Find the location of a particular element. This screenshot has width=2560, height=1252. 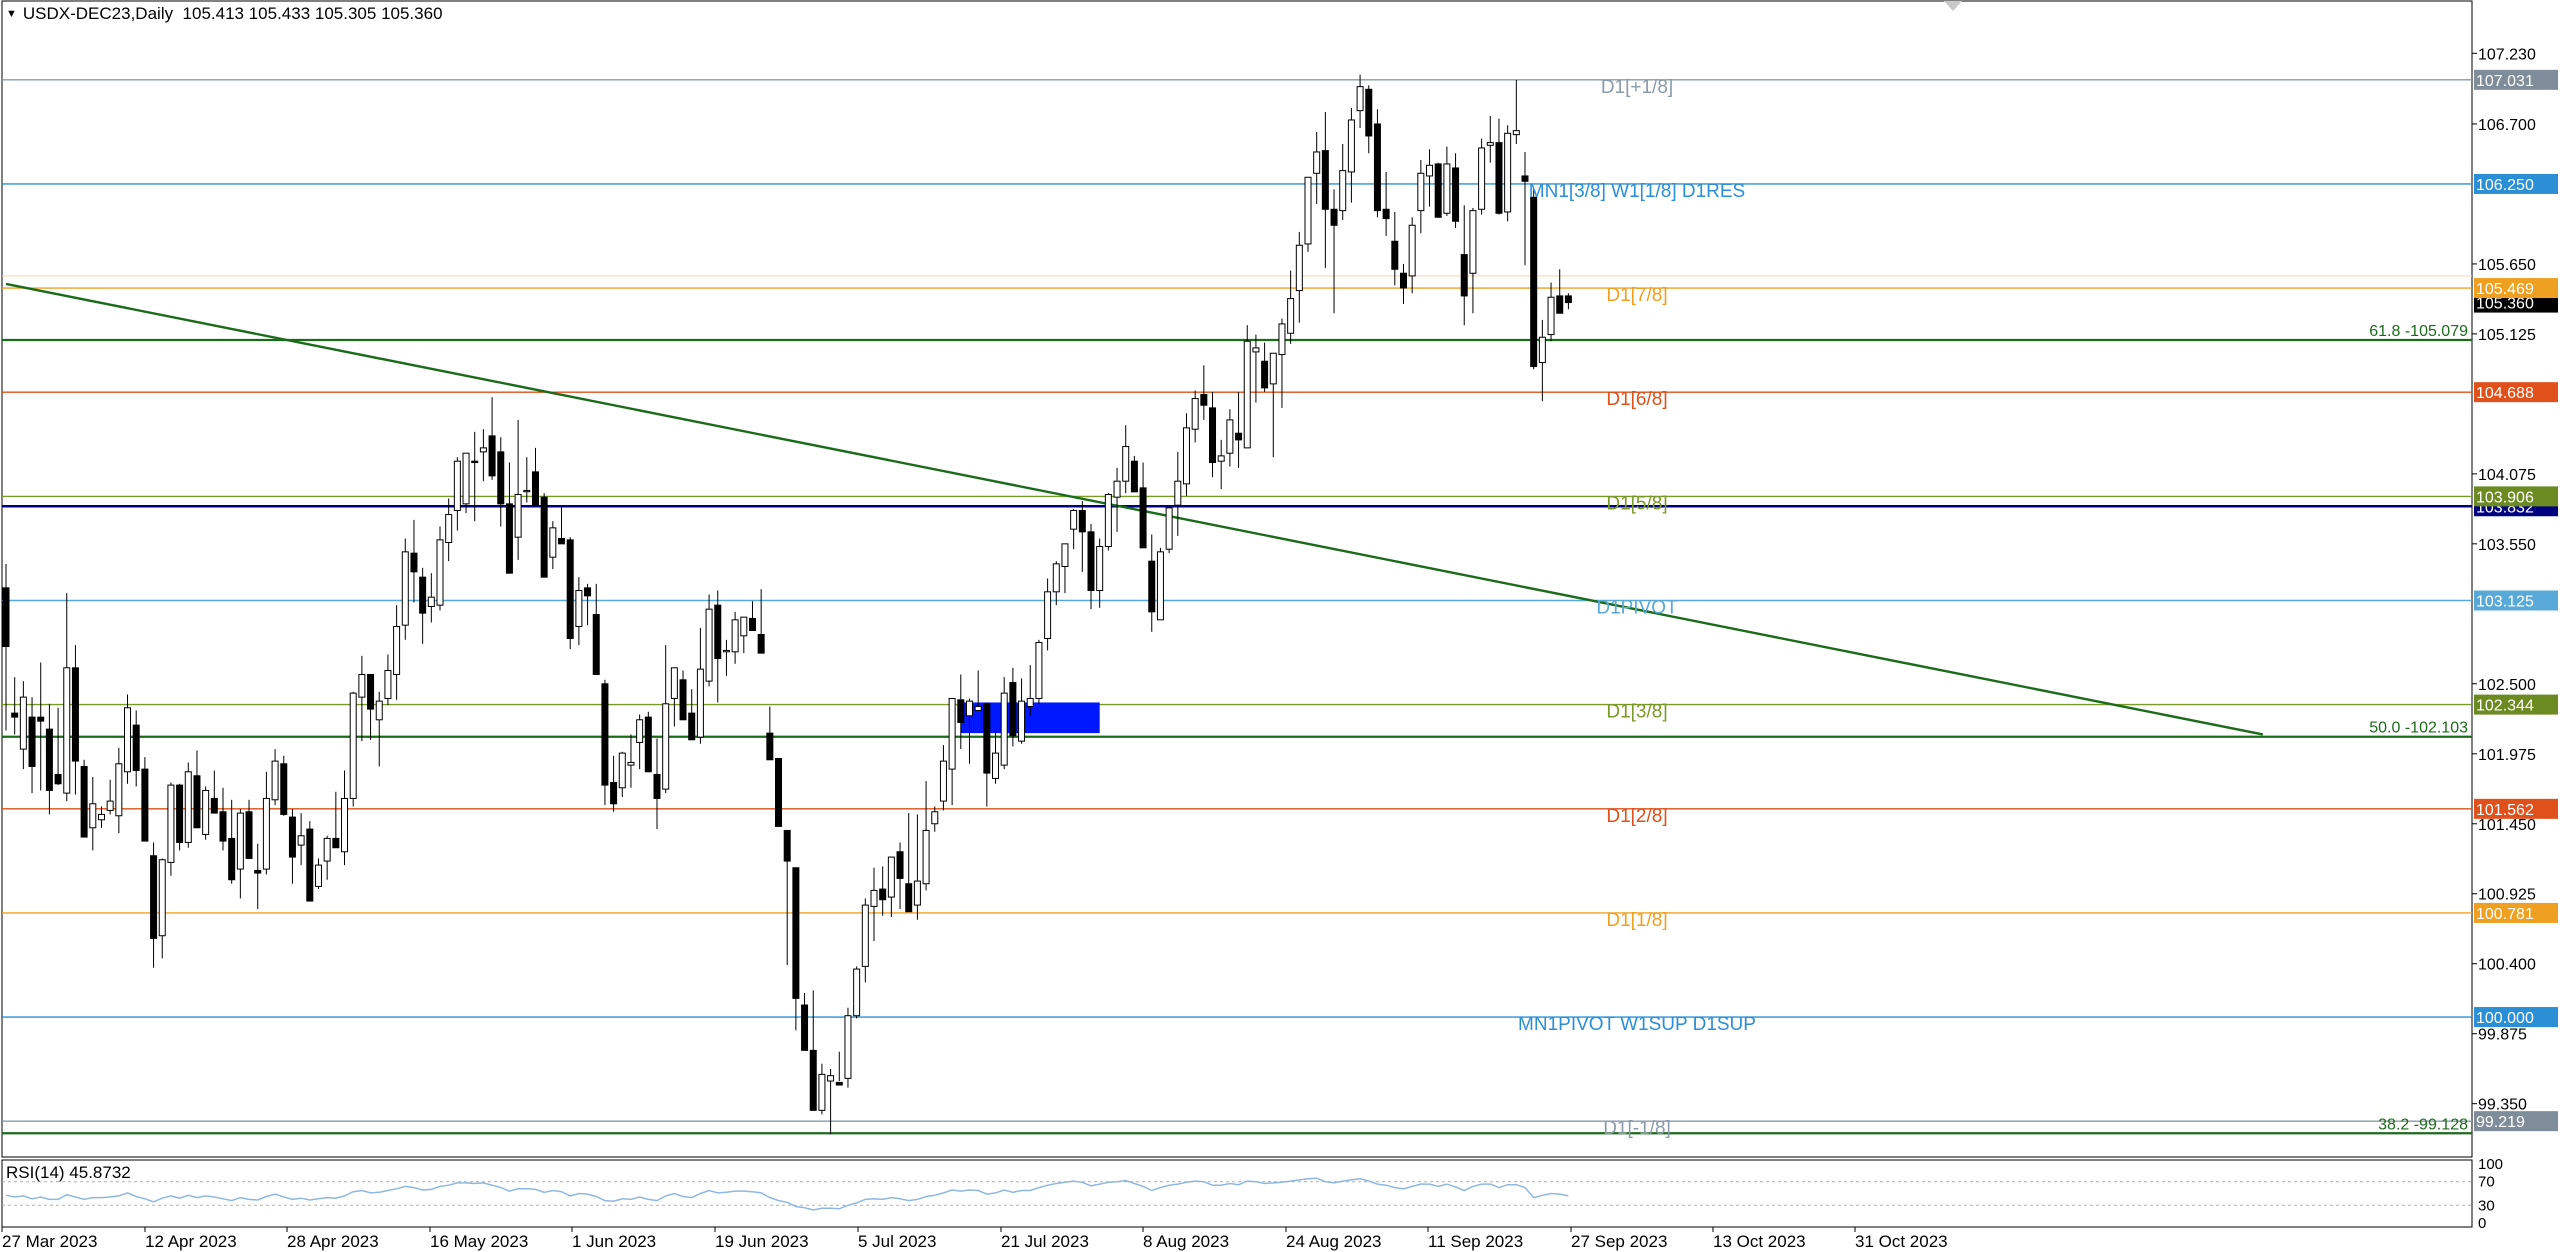

x-tick-label: 12 Apr 2023 is located at coordinates (191, 1241).